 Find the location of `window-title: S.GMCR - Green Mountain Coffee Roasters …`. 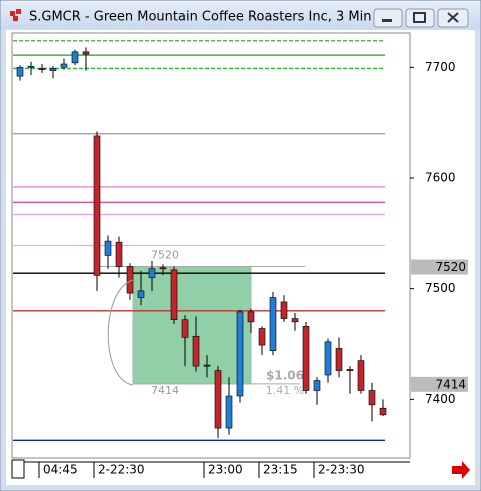

window-title: S.GMCR - Green Mountain Coffee Roasters … is located at coordinates (200, 17).